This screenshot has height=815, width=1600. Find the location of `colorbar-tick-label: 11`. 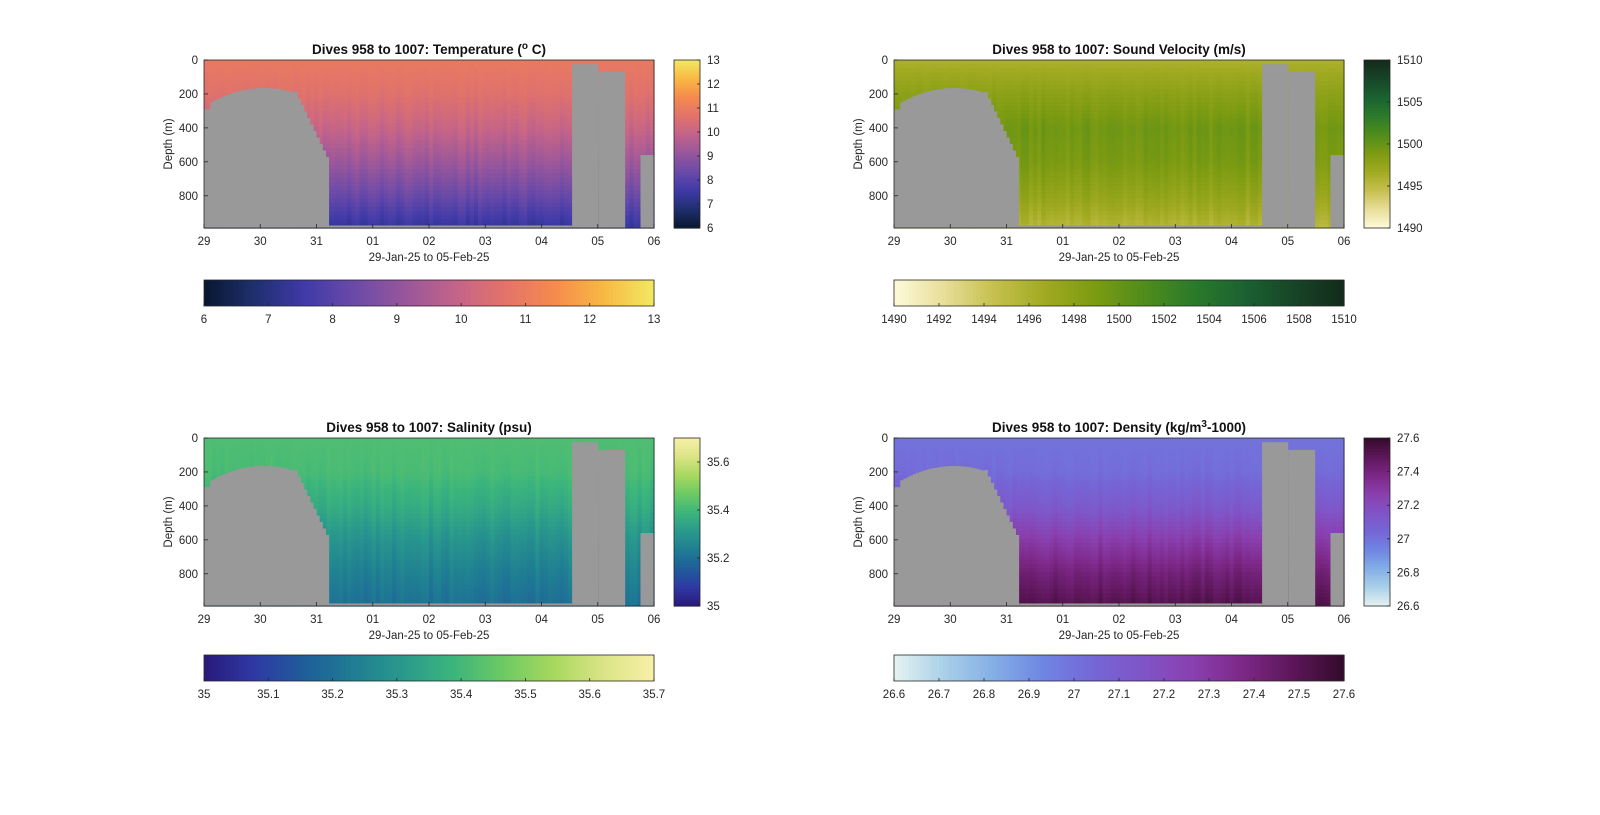

colorbar-tick-label: 11 is located at coordinates (525, 320).